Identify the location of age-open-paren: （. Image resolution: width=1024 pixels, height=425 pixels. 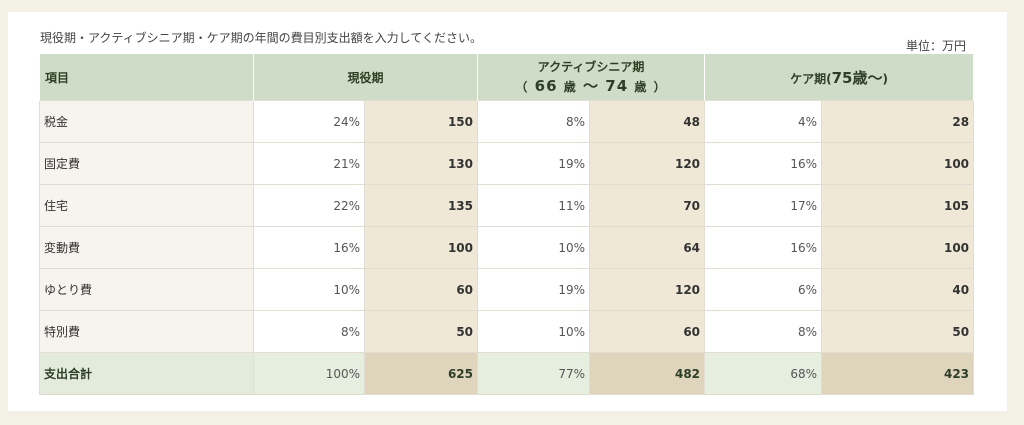
(522, 87).